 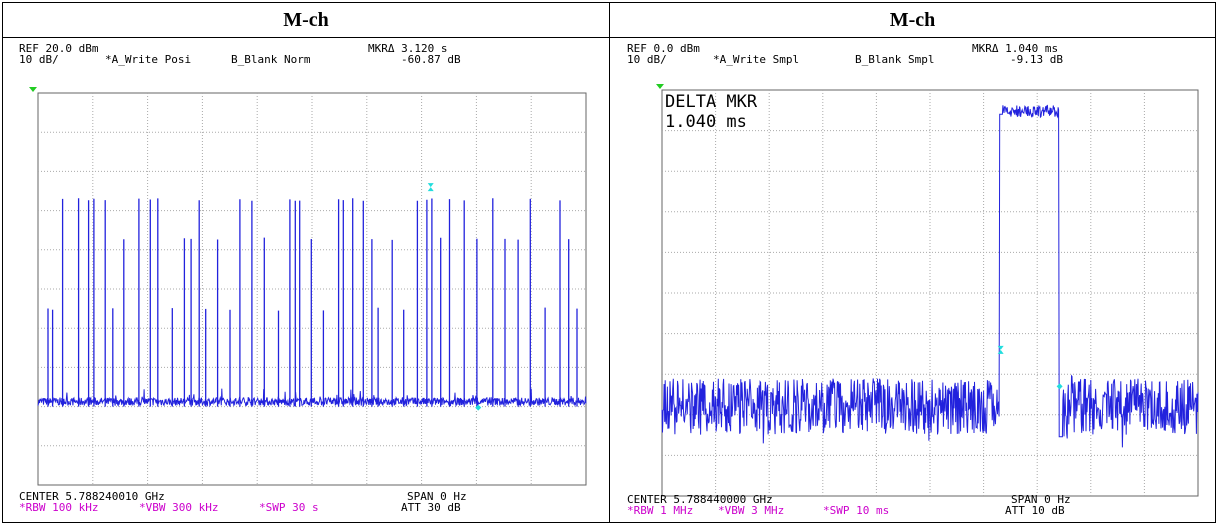 I want to click on delta-marker-value: 1.040 ms, so click(x=706, y=122).